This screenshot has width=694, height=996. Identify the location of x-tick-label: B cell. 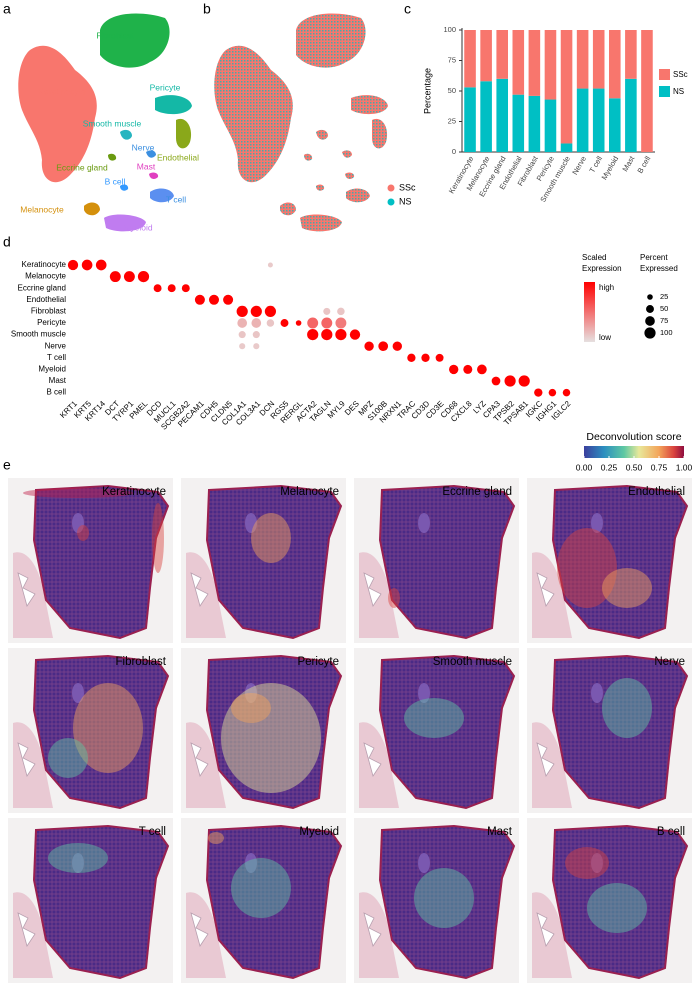
(643, 164).